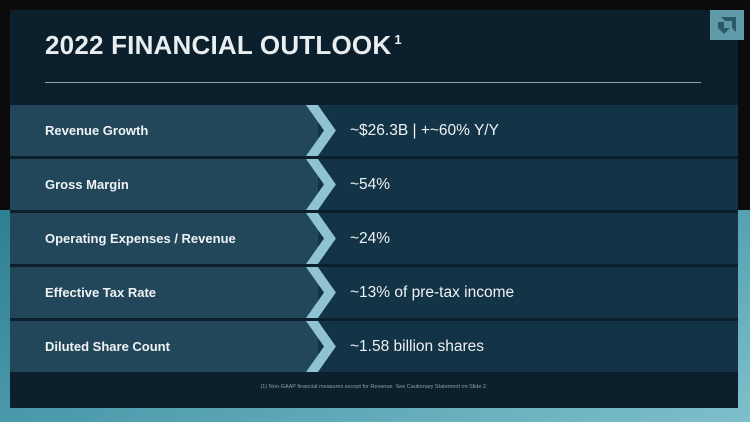 The image size is (750, 422). Describe the element at coordinates (107, 346) in the screenshot. I see `row-label: Diluted Share Count` at that location.